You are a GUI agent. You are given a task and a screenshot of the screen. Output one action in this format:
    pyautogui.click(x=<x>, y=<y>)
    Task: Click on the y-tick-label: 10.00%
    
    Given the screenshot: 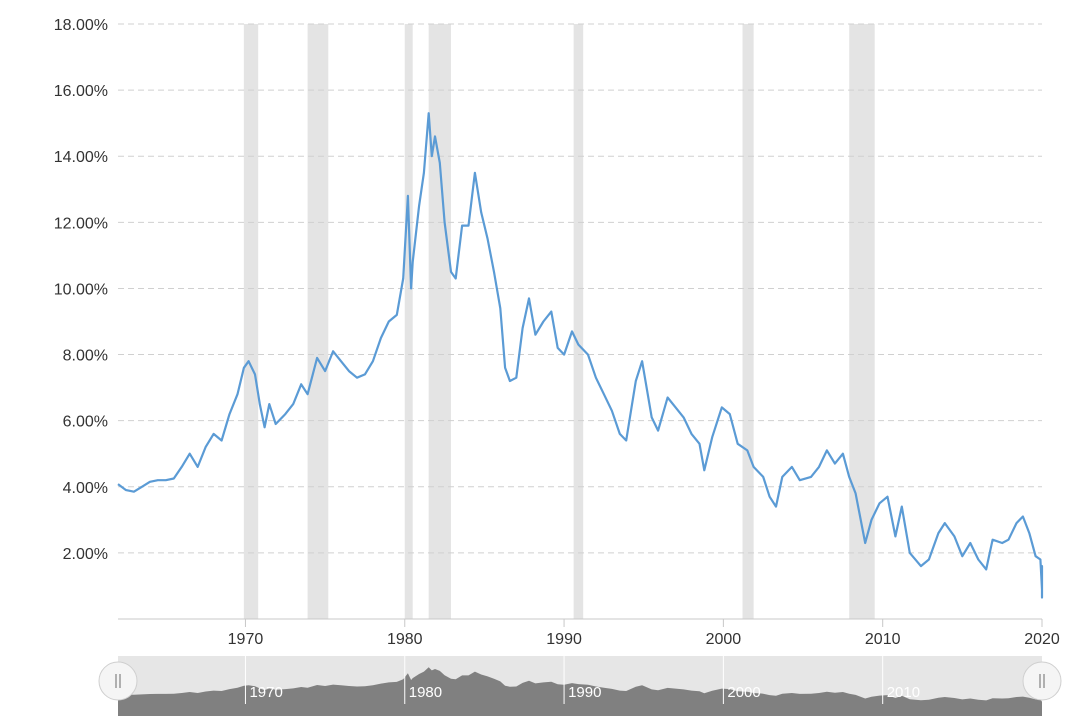 What is the action you would take?
    pyautogui.click(x=81, y=289)
    